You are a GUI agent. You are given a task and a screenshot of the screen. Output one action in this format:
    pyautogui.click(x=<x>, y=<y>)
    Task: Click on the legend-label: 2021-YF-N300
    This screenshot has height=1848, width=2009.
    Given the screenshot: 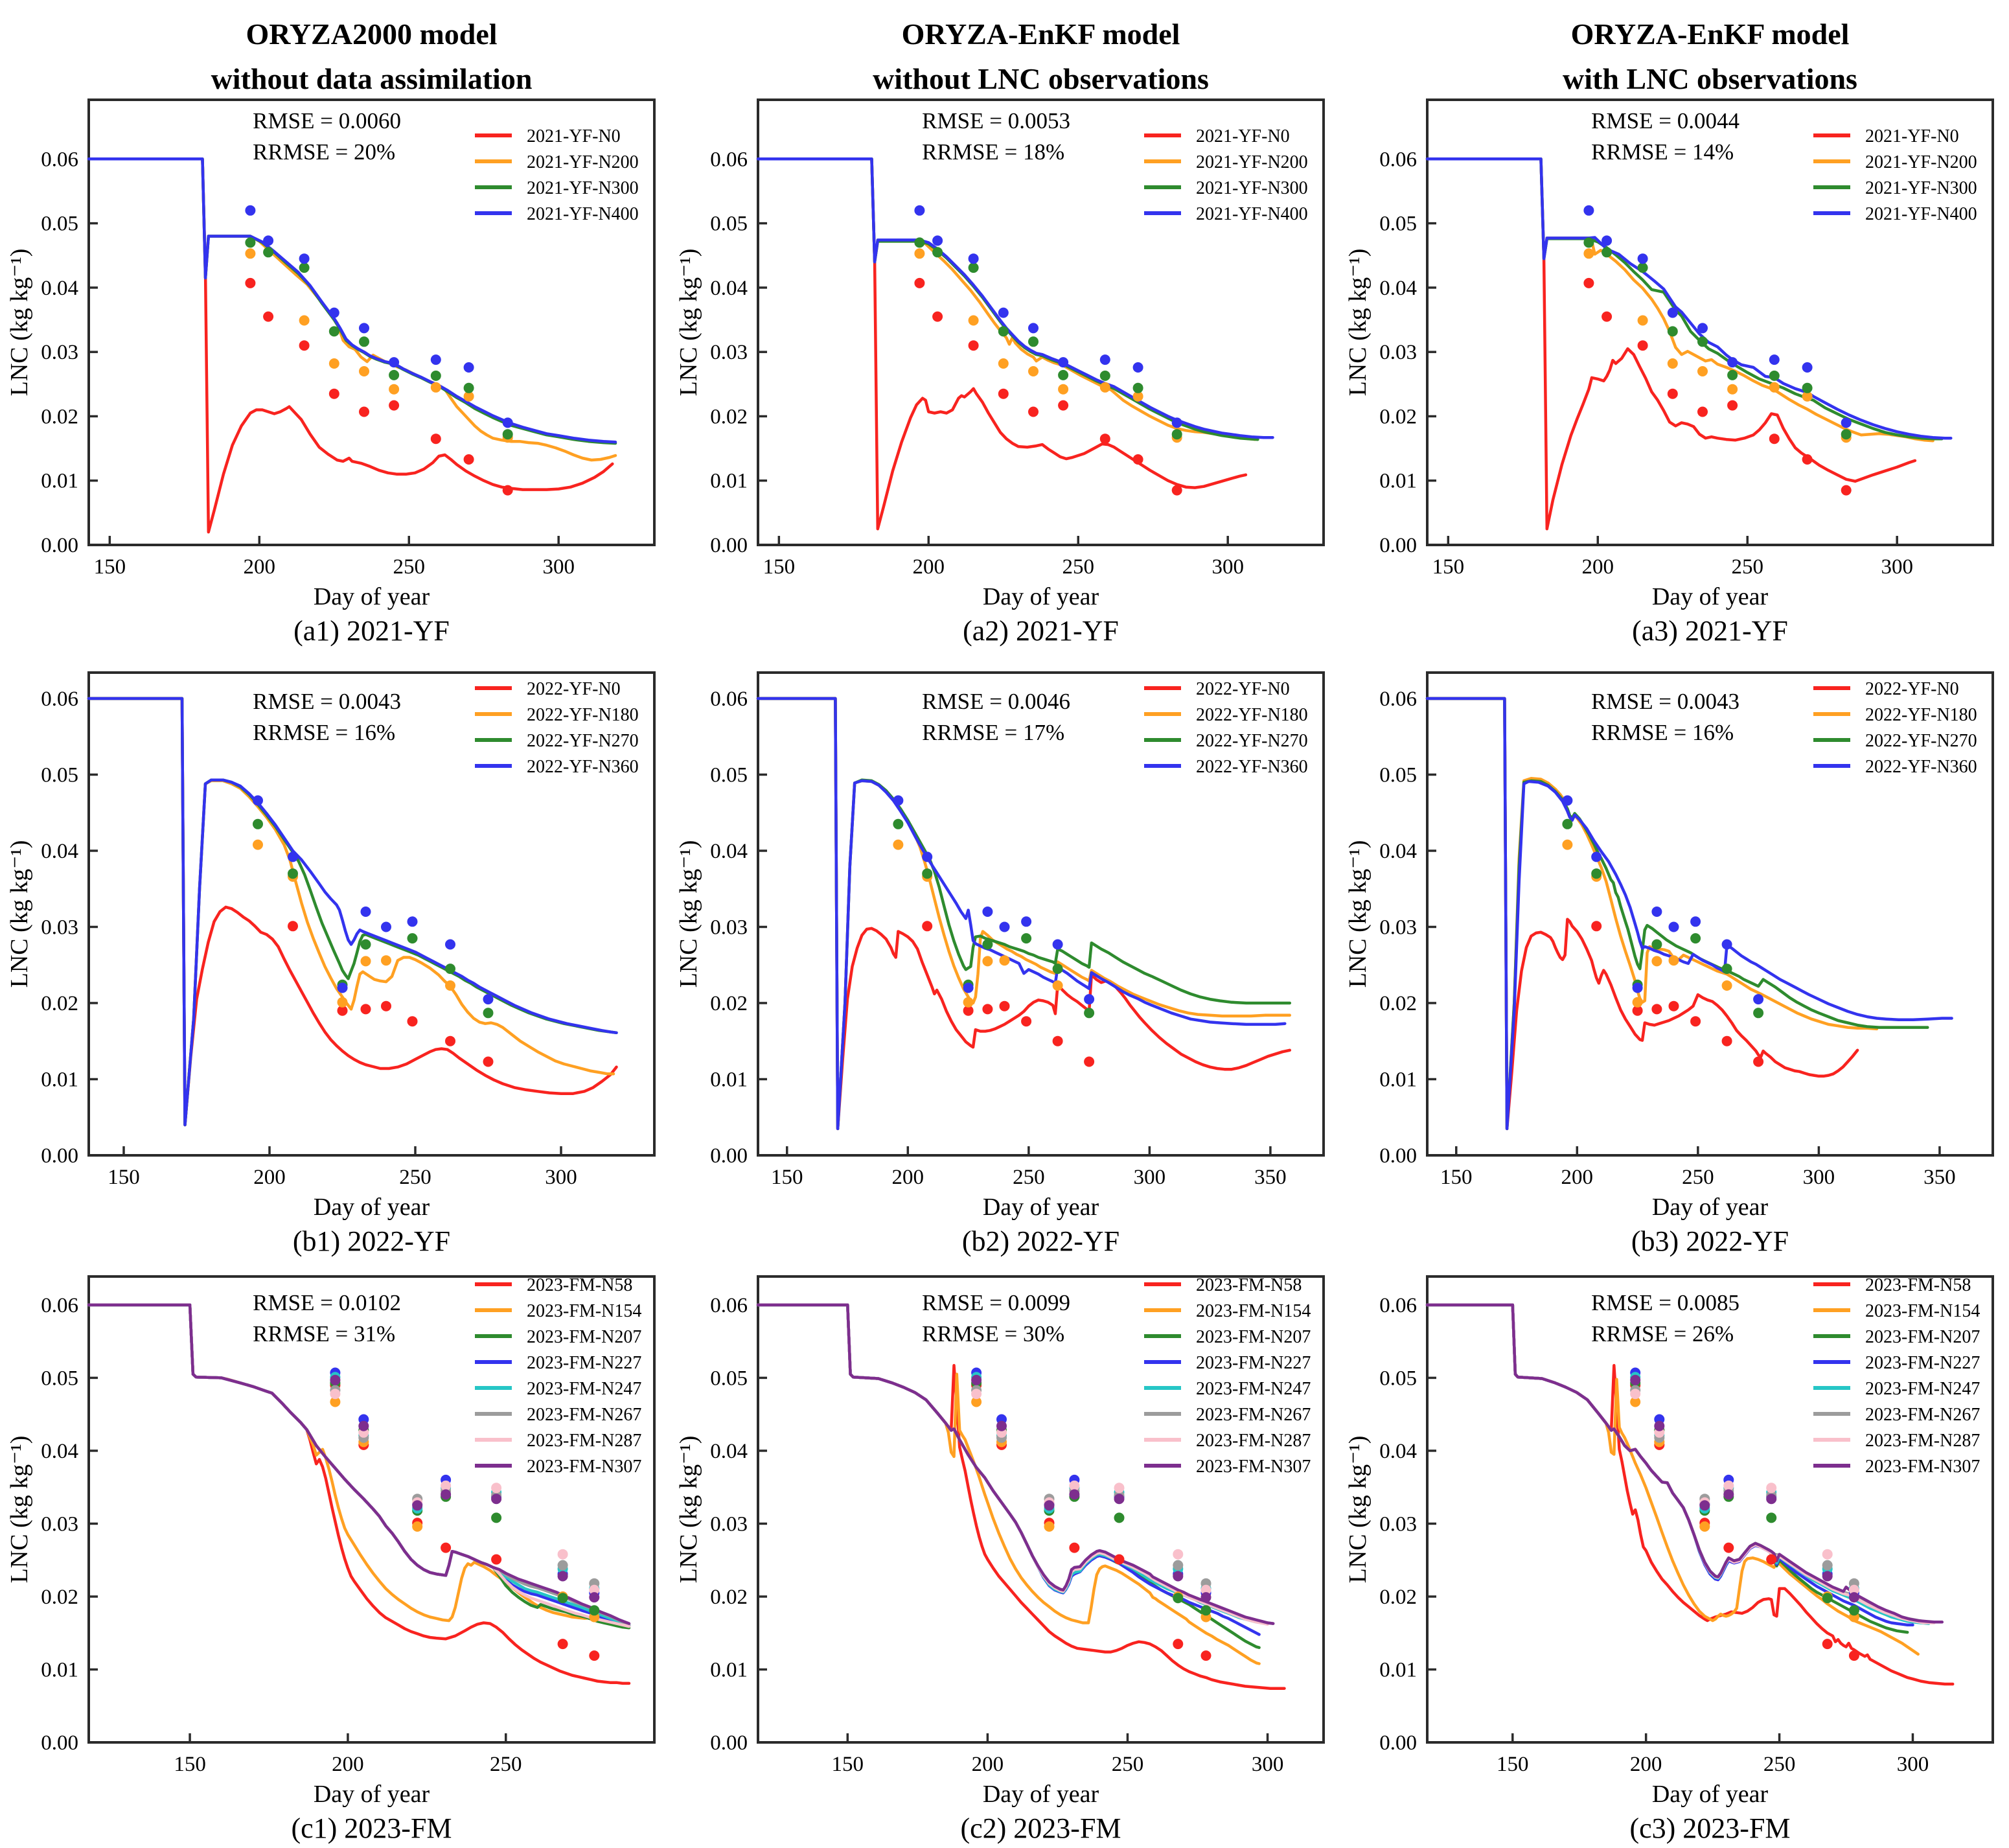 What is the action you would take?
    pyautogui.click(x=1921, y=188)
    